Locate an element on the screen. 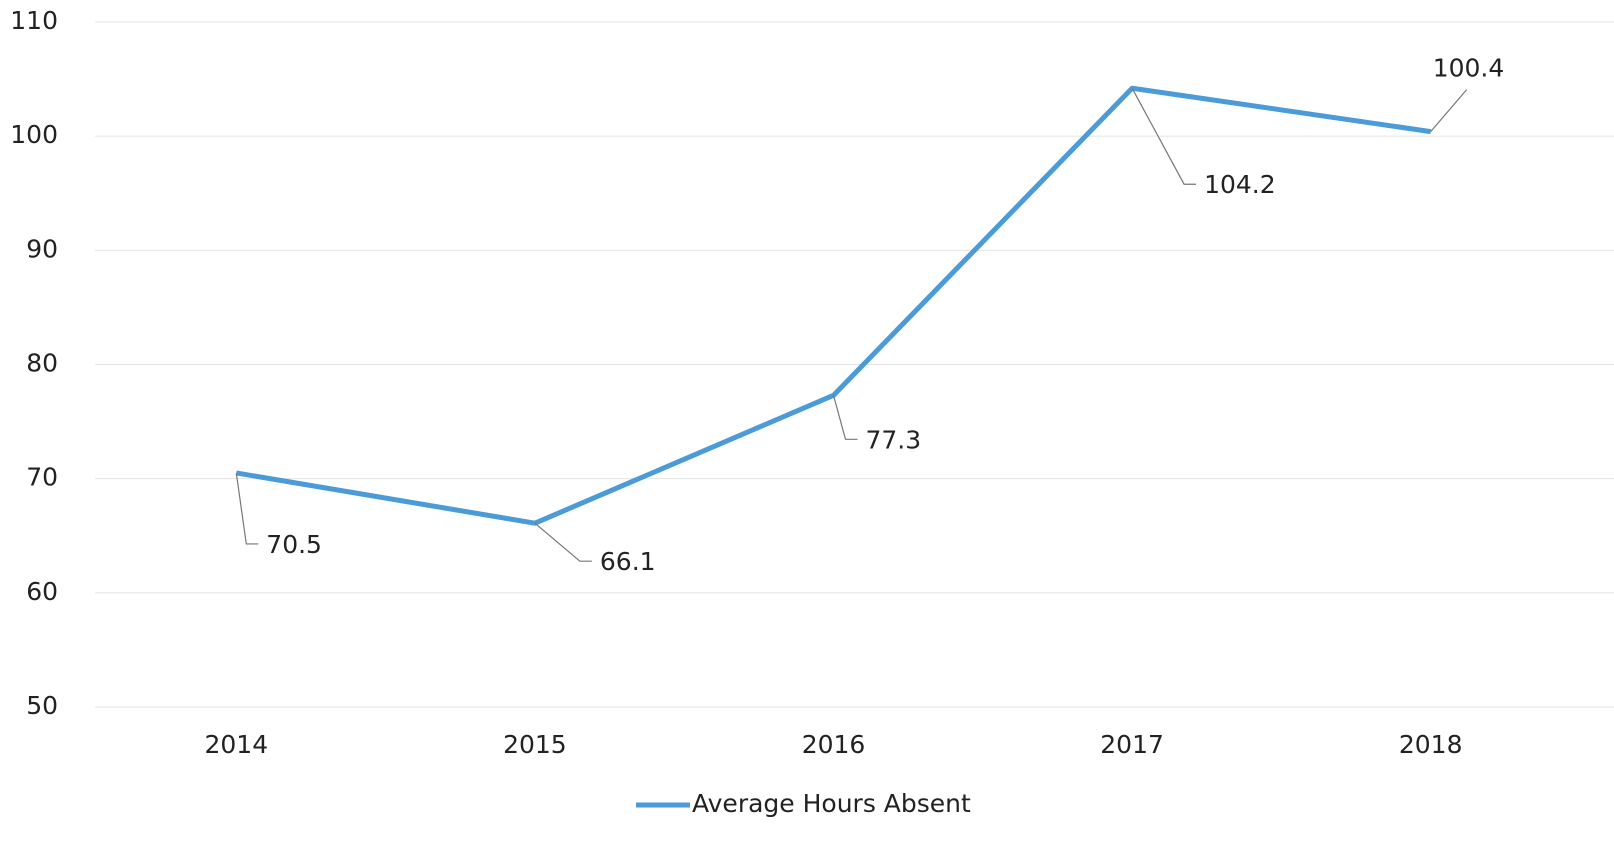 The image size is (1614, 845). data-label: 104.2 is located at coordinates (1240, 184).